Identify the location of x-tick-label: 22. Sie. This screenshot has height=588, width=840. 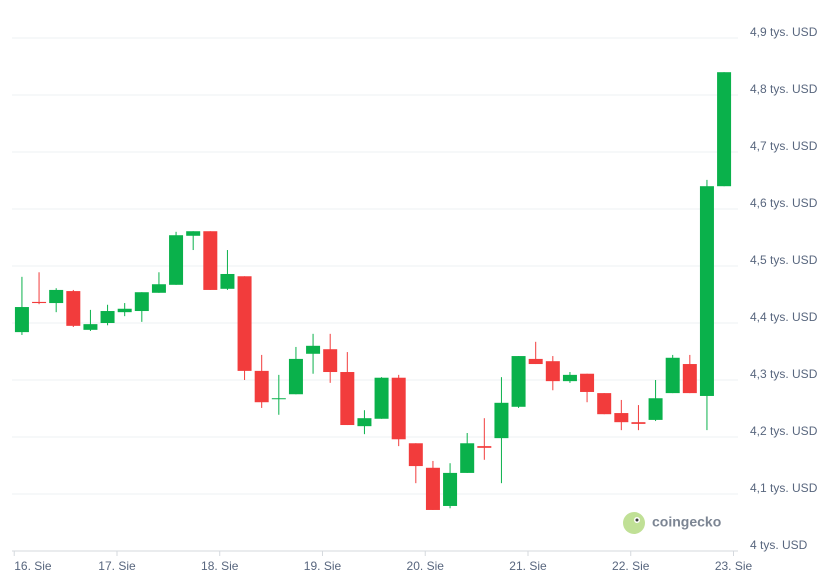
(631, 566).